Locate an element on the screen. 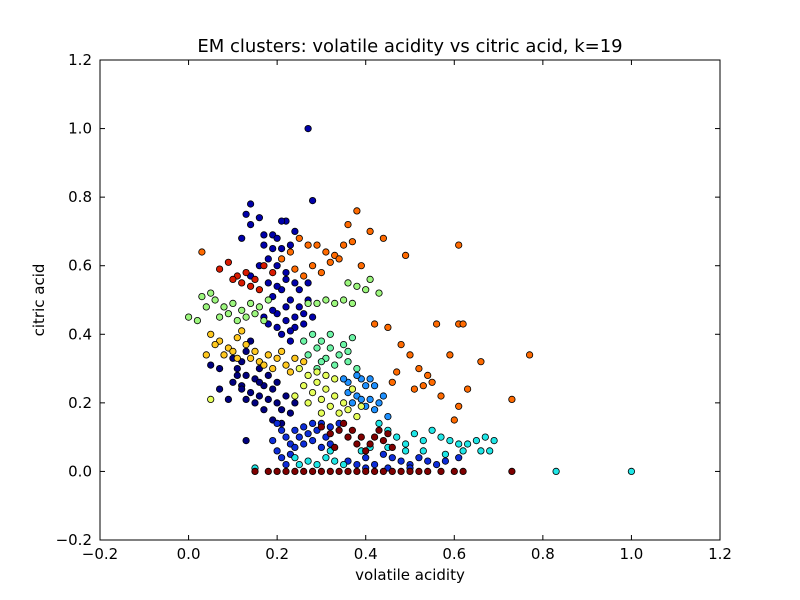  x-axis-label: volatile acidity is located at coordinates (410, 575).